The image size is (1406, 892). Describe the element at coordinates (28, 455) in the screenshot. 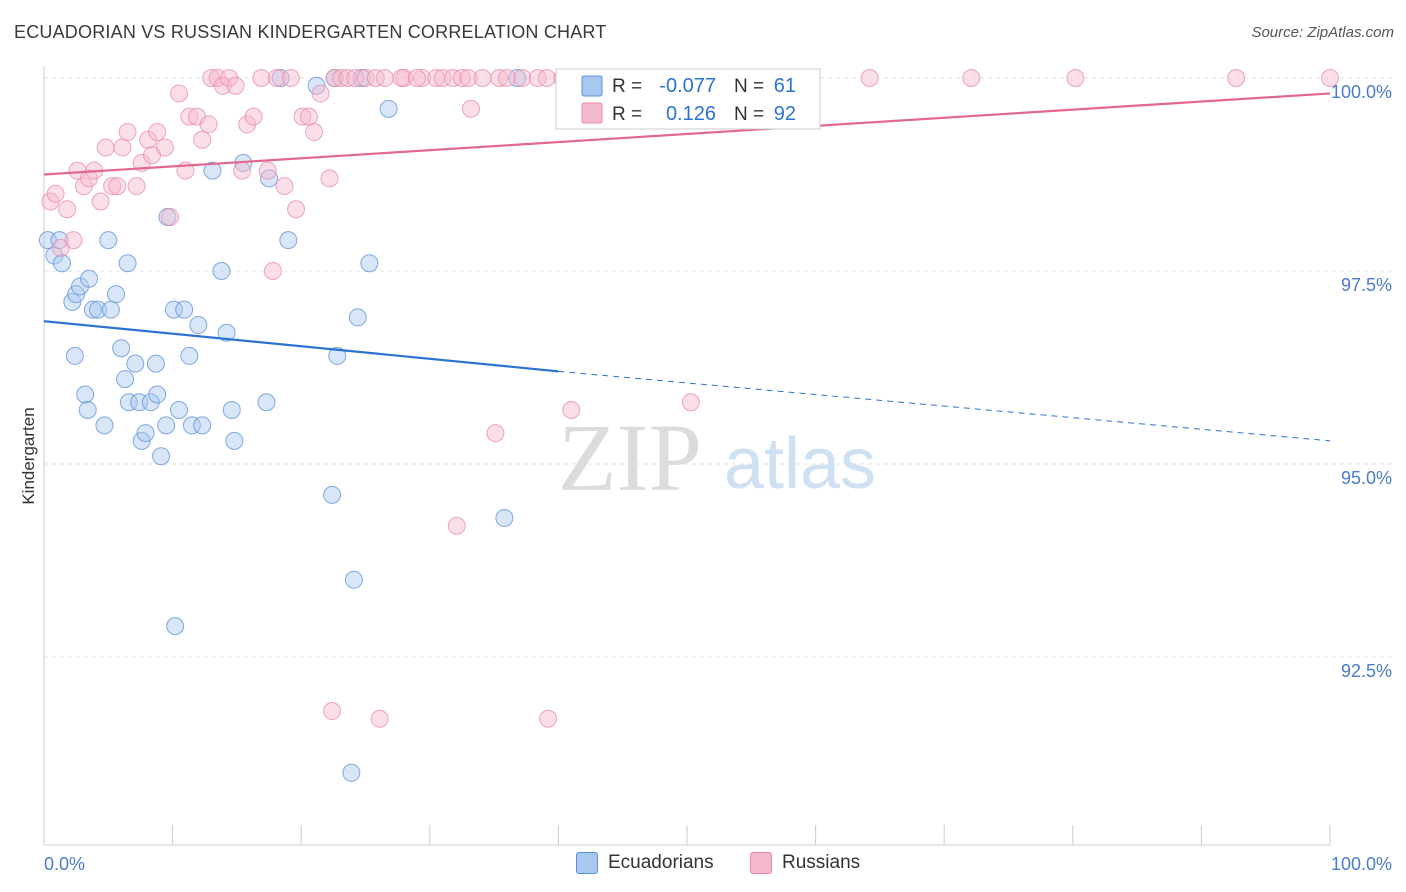

I see `y-axis-label: Kindergarten` at that location.